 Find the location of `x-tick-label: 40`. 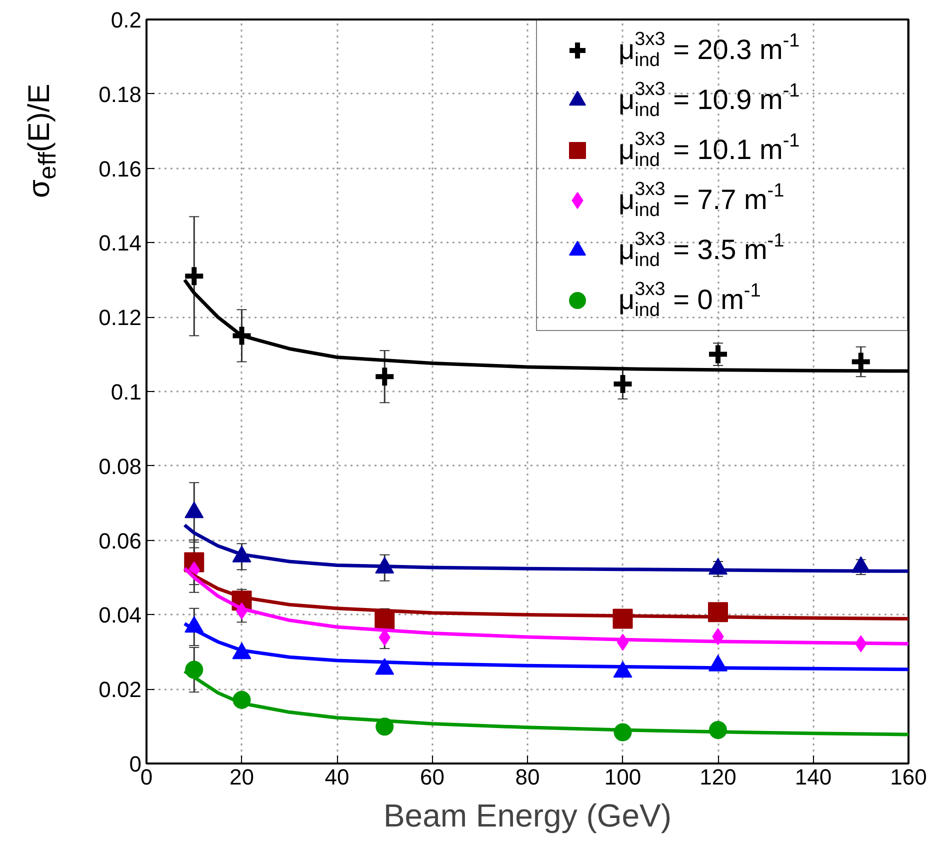

x-tick-label: 40 is located at coordinates (337, 777).